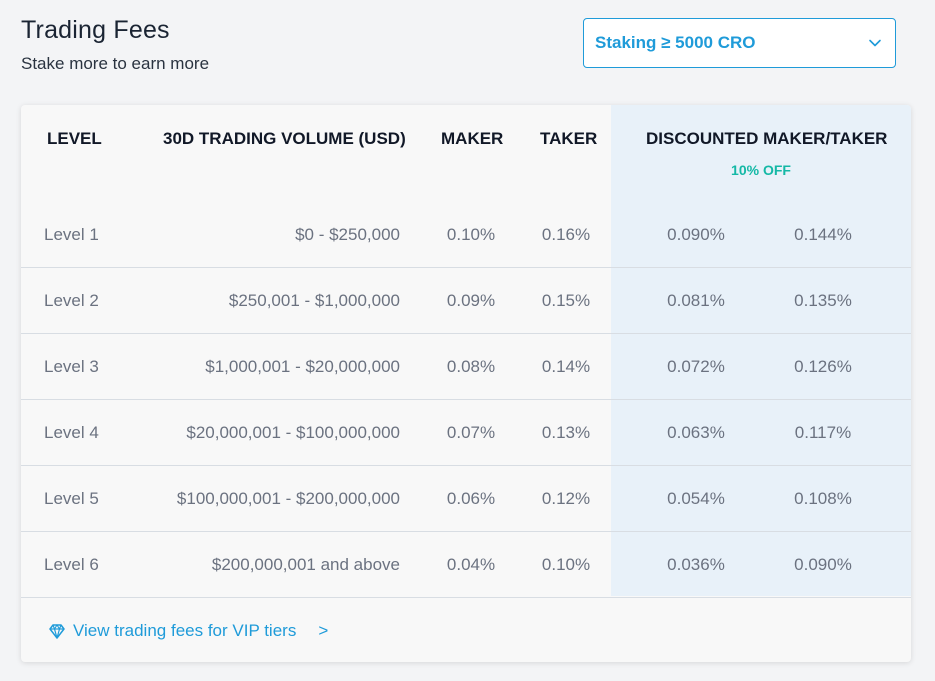  I want to click on column-header-maker: MAKER, so click(472, 138).